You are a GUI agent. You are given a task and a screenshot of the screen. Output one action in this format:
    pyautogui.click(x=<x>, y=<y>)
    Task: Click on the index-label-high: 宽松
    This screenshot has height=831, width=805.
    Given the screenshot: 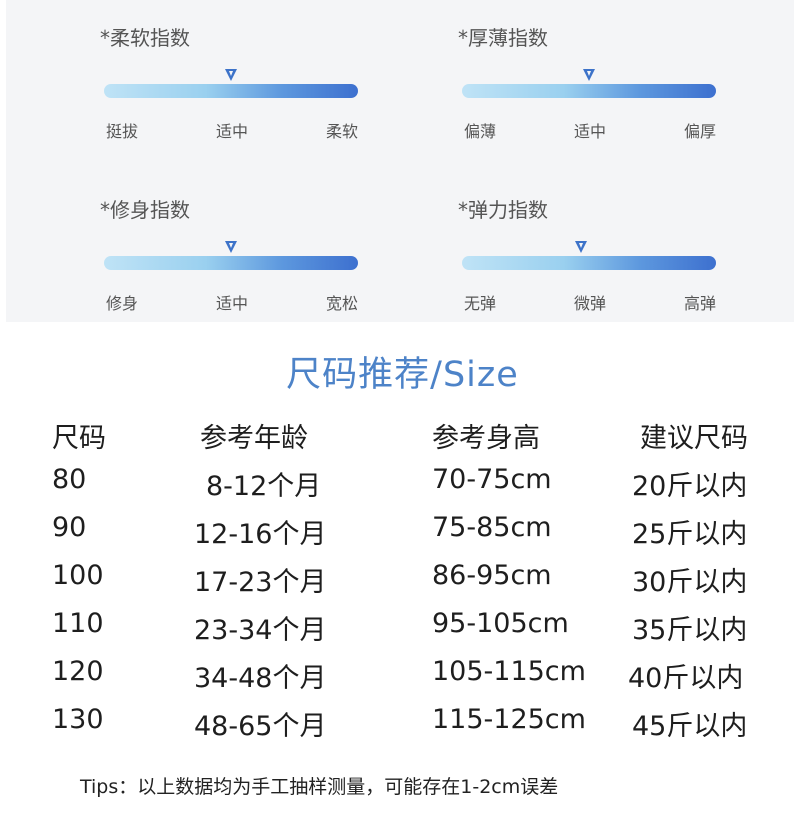 What is the action you would take?
    pyautogui.click(x=342, y=303)
    